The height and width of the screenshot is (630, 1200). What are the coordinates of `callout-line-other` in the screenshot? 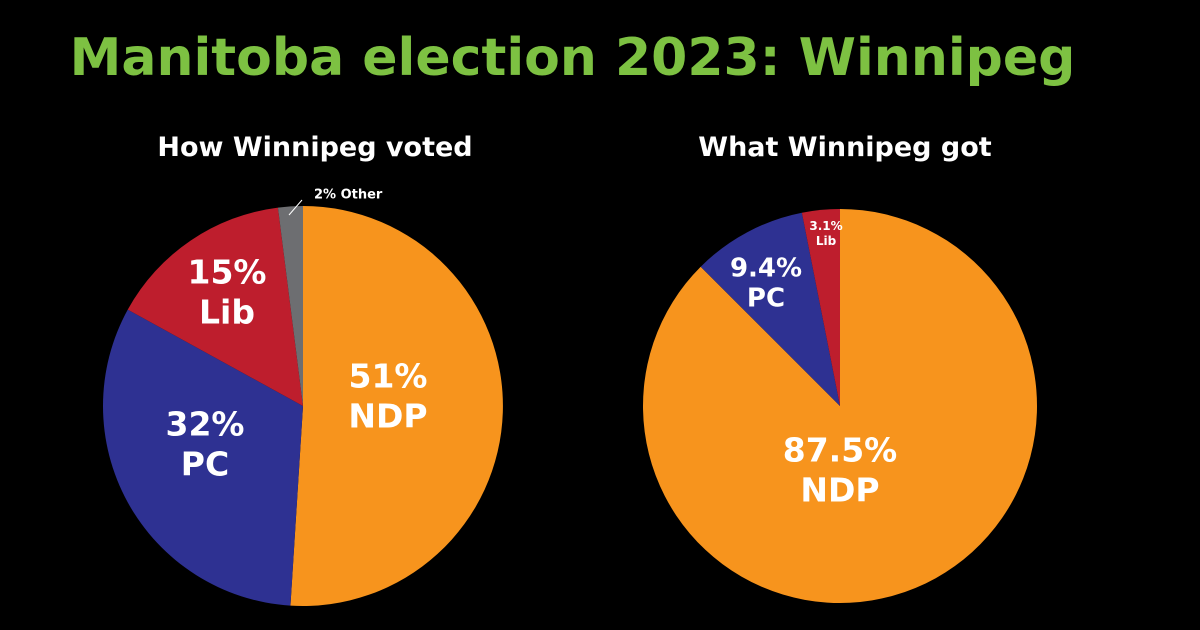 It's located at (295, 207).